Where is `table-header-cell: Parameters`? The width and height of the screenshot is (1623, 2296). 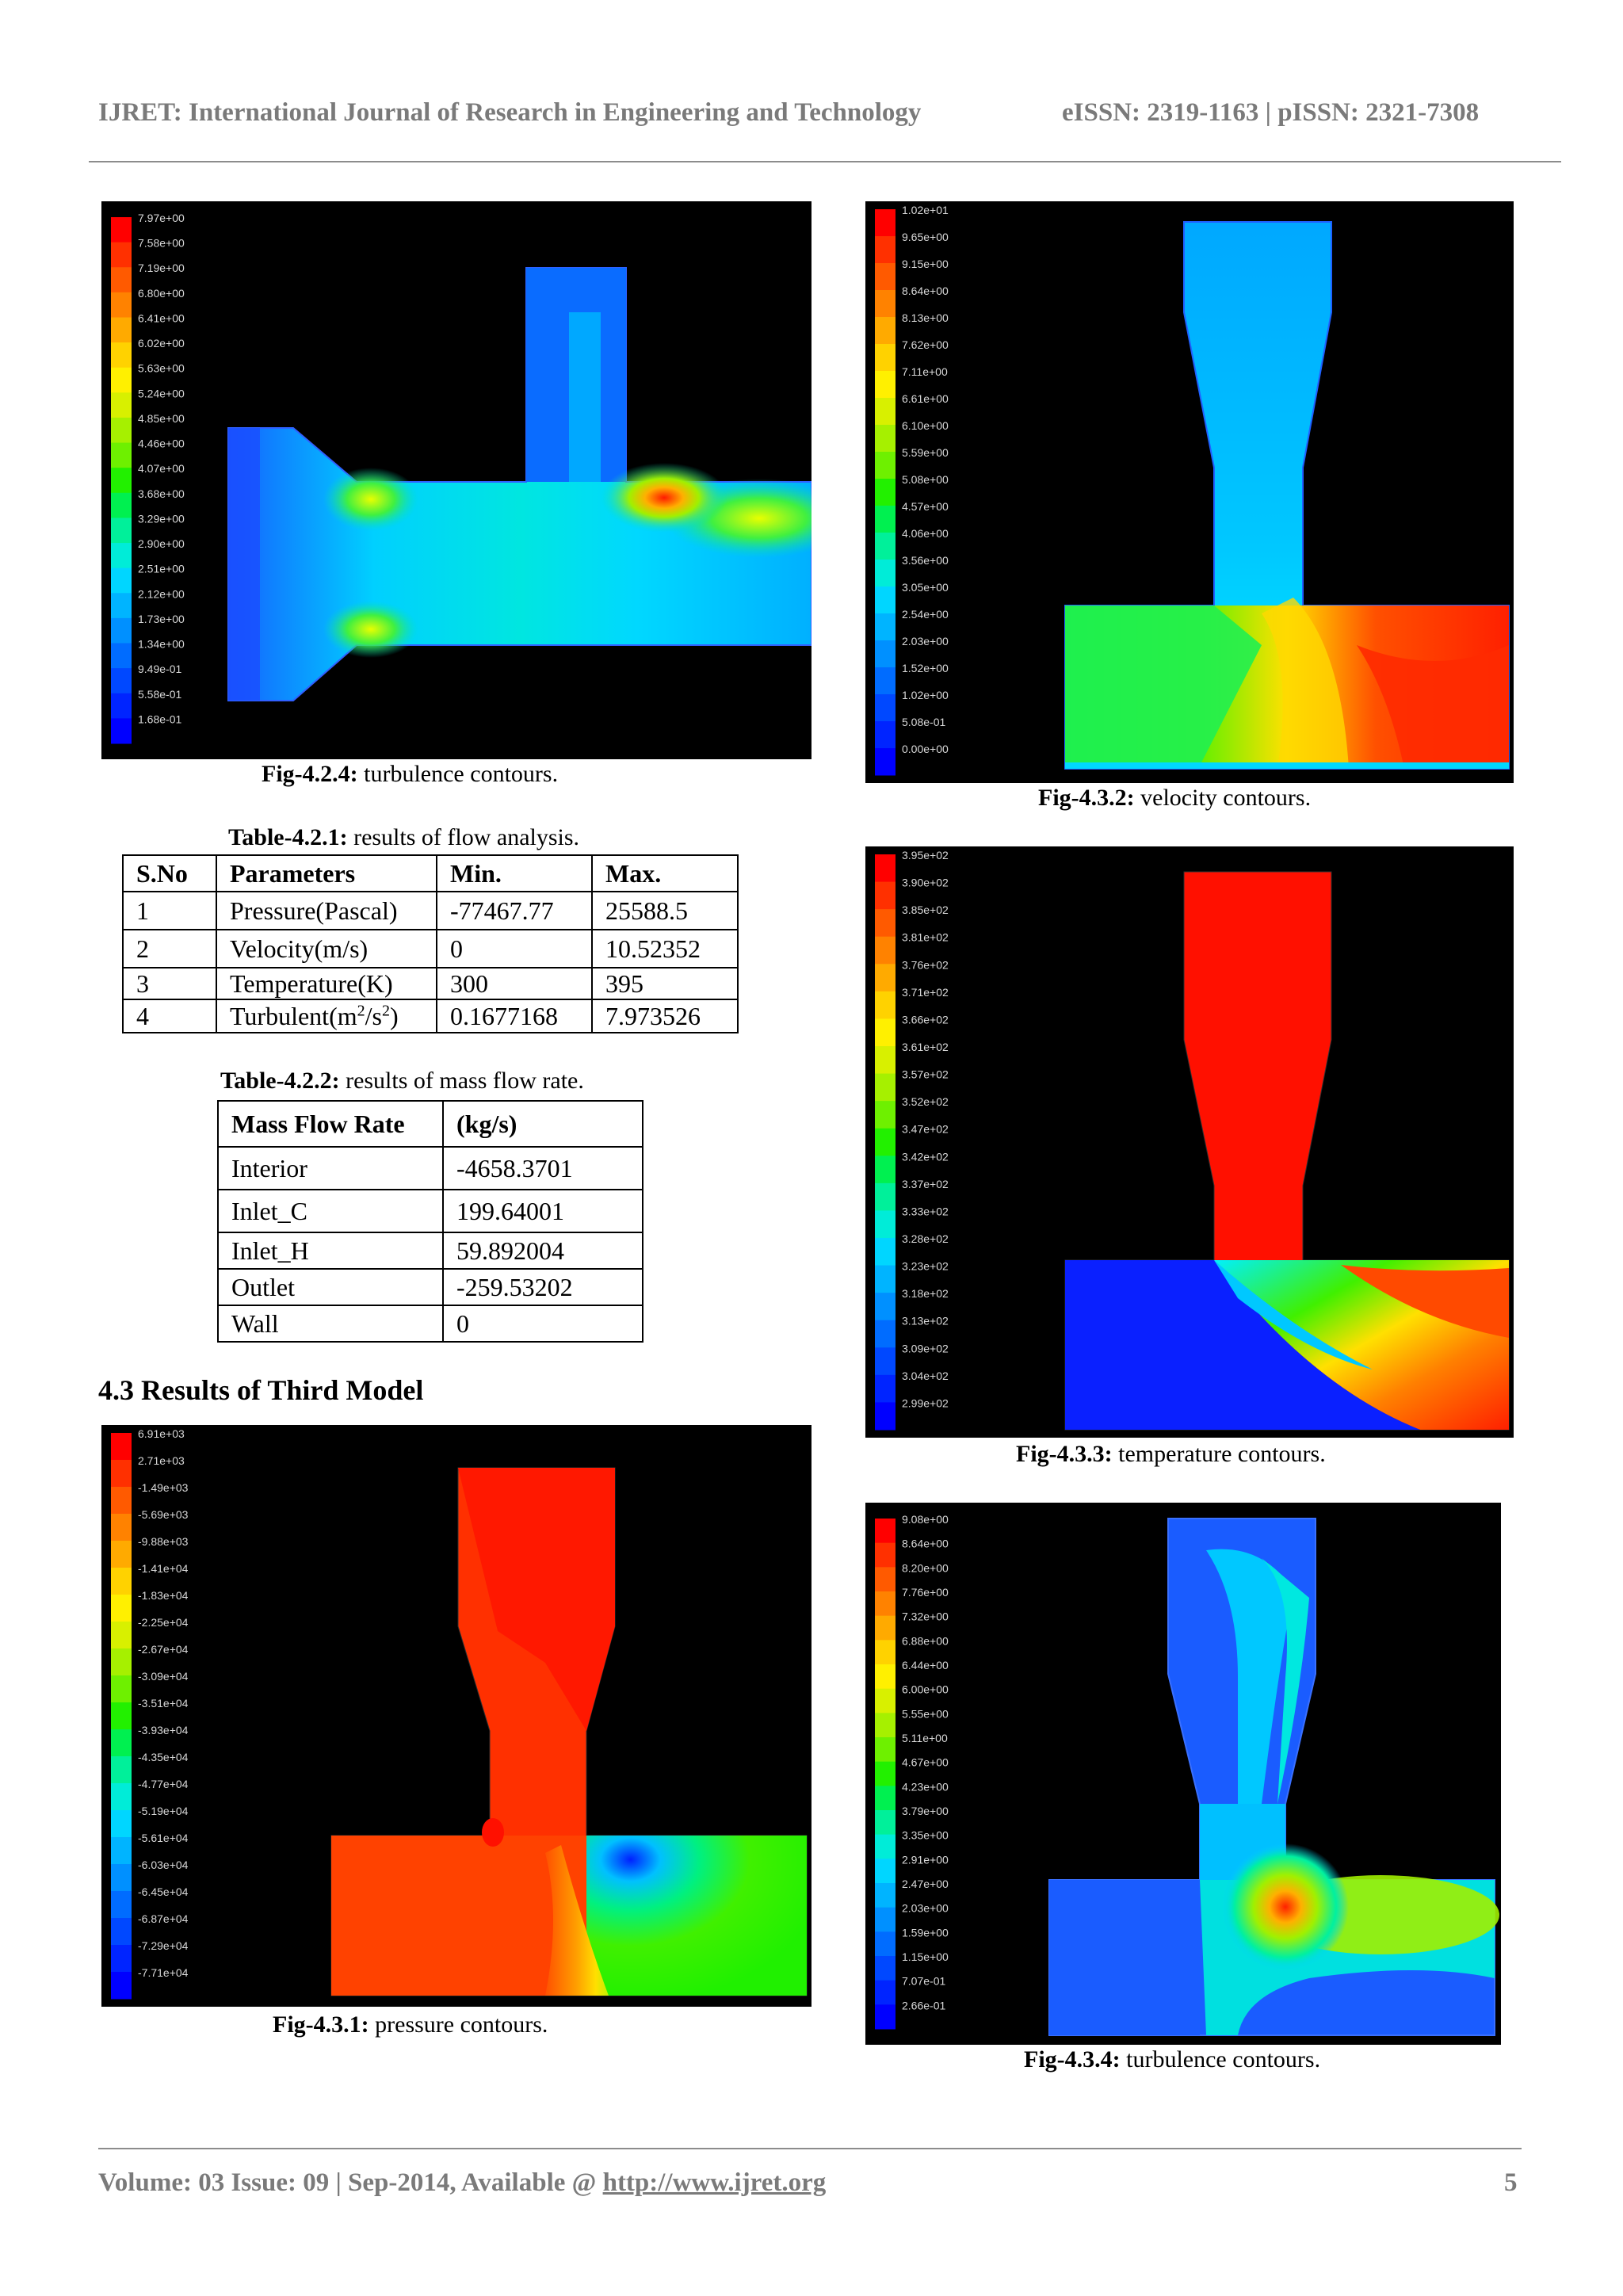 table-header-cell: Parameters is located at coordinates (326, 873).